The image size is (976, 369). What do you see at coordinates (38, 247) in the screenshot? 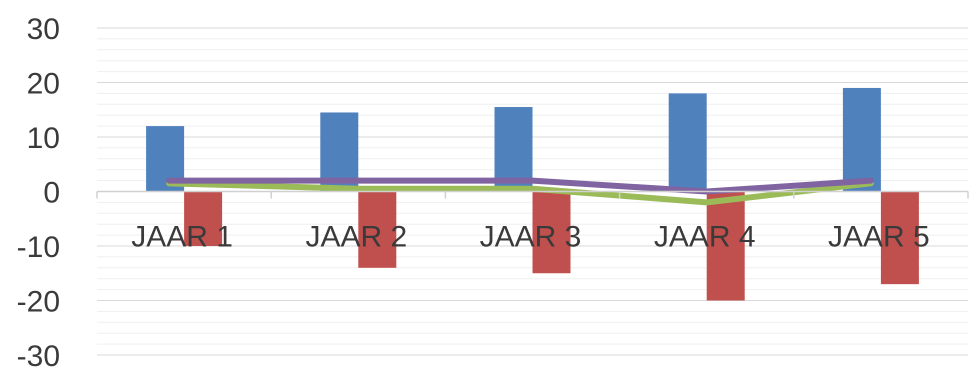
I see `y-tick-label: -10` at bounding box center [38, 247].